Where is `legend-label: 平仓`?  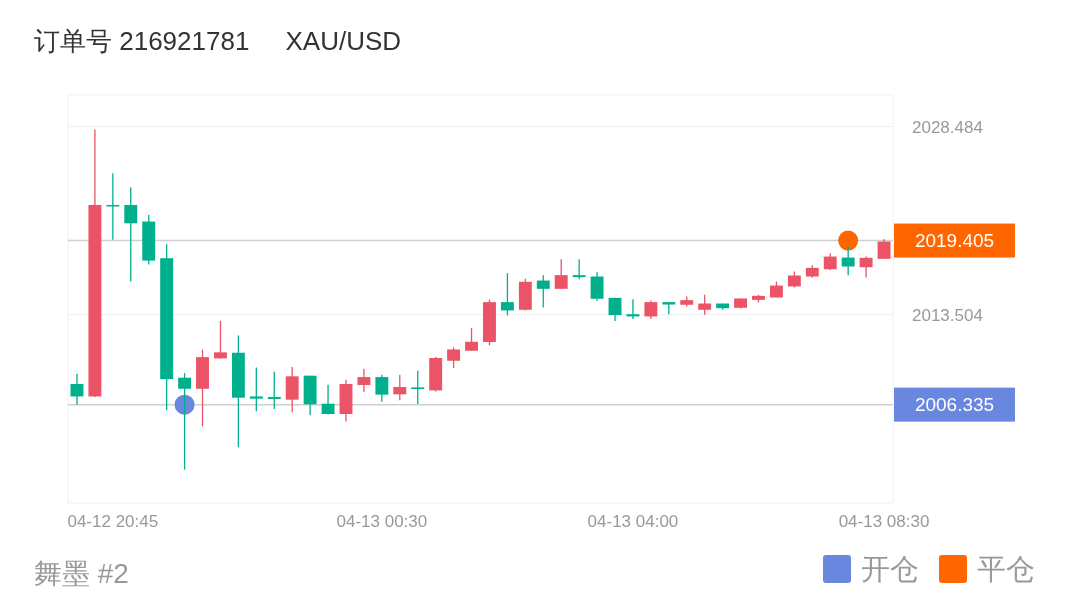 legend-label: 平仓 is located at coordinates (1006, 569).